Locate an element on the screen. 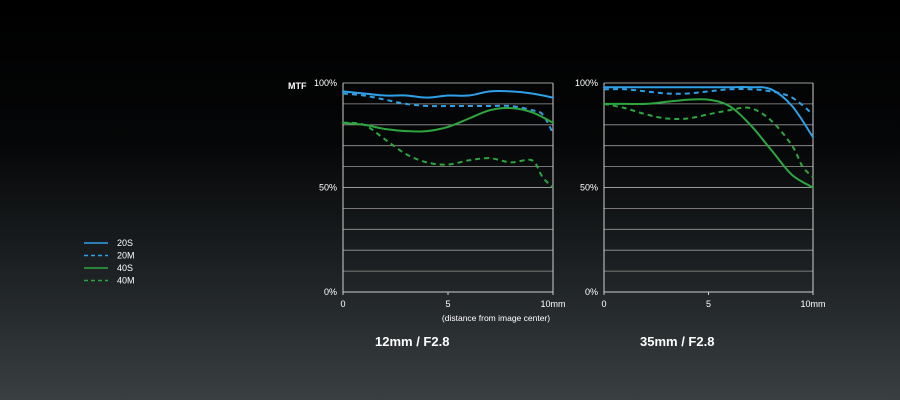  chart-title: 12mm / F2.8 is located at coordinates (412, 341).